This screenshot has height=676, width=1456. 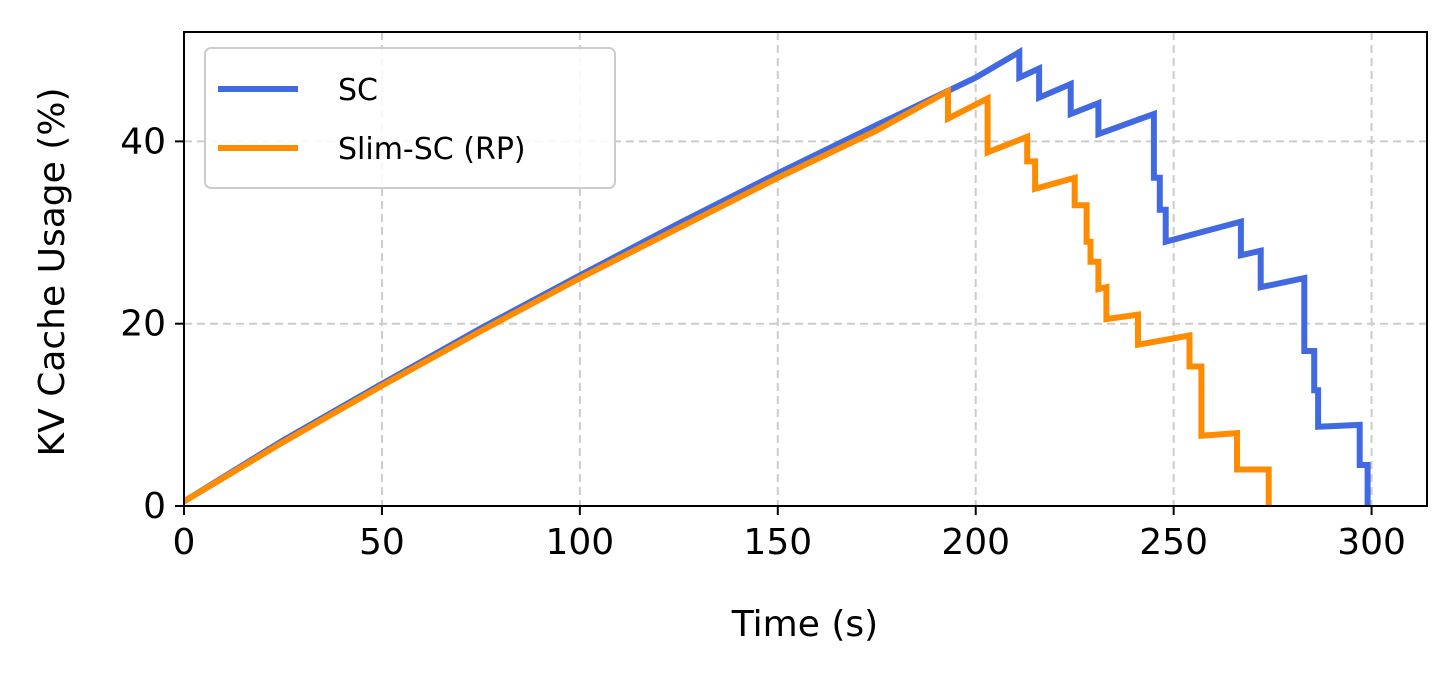 I want to click on legend-box, so click(x=410, y=118).